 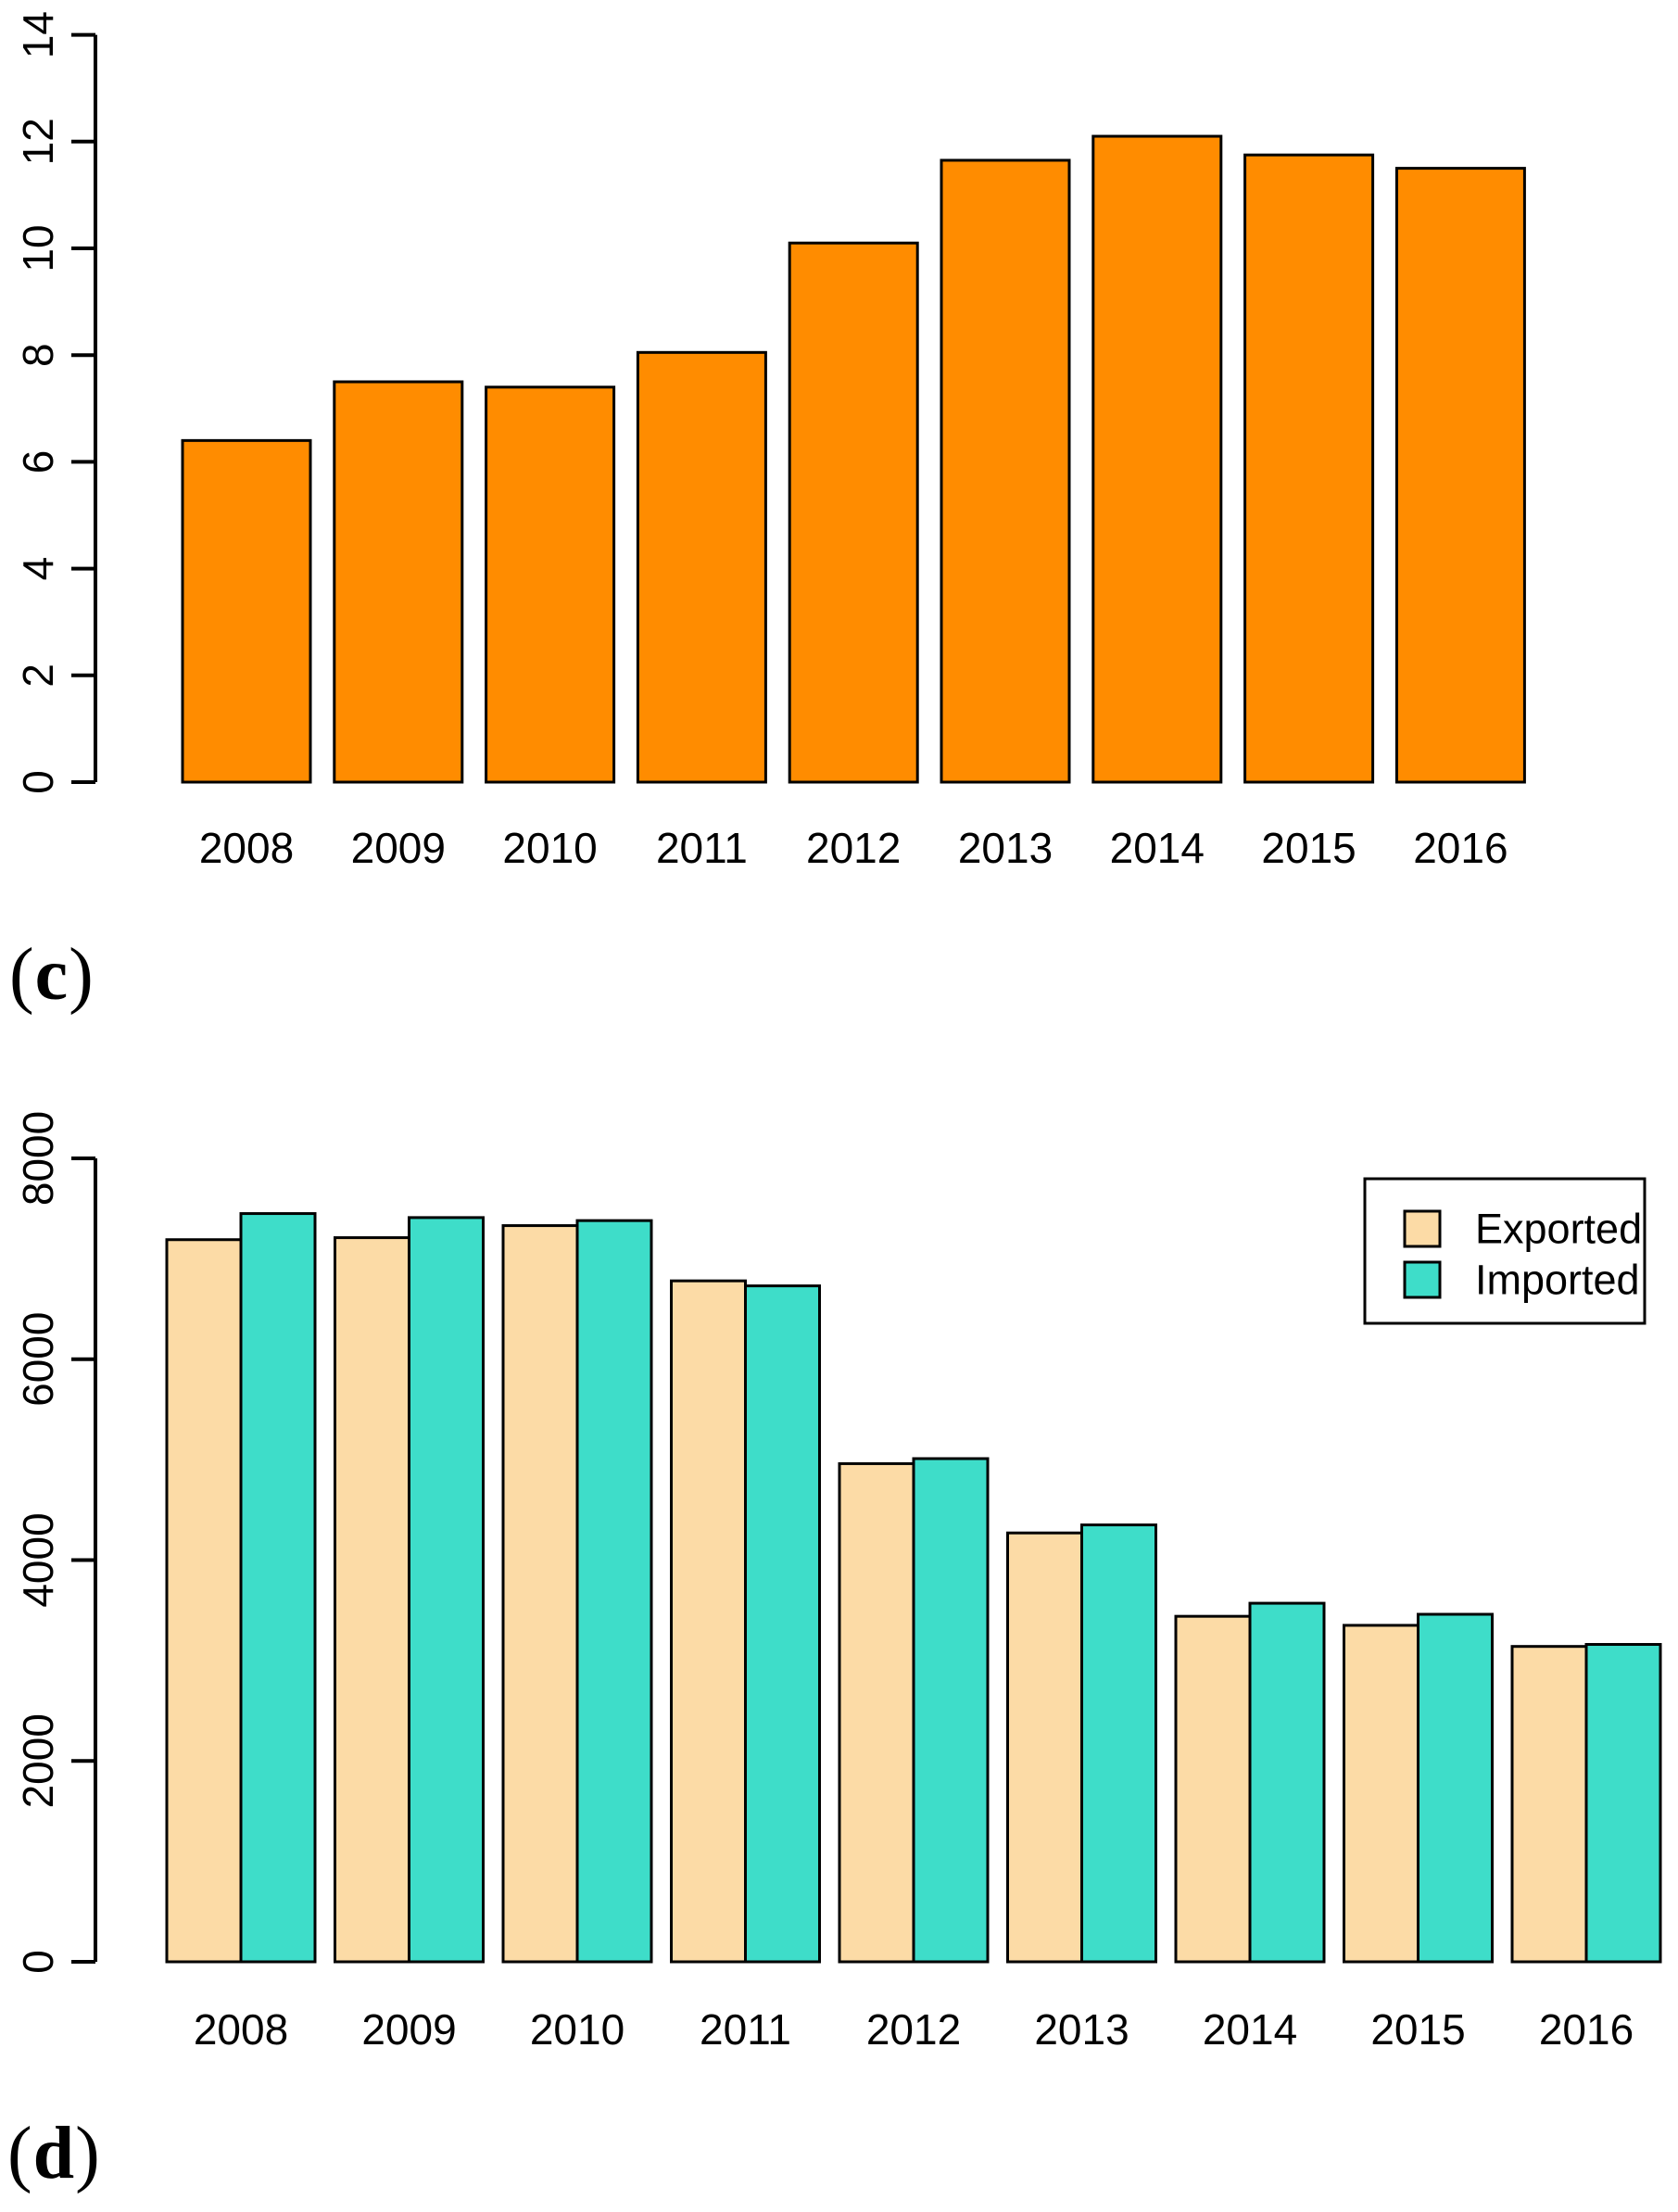 What do you see at coordinates (701, 567) in the screenshot?
I see `bar-2011` at bounding box center [701, 567].